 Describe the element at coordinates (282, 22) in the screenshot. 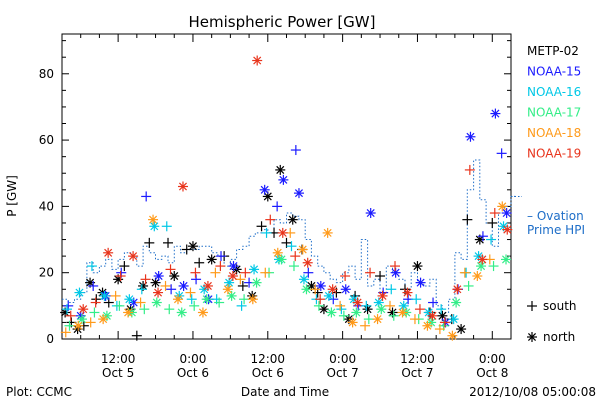

I see `chart-title: Hemispheric Power [GW]` at that location.